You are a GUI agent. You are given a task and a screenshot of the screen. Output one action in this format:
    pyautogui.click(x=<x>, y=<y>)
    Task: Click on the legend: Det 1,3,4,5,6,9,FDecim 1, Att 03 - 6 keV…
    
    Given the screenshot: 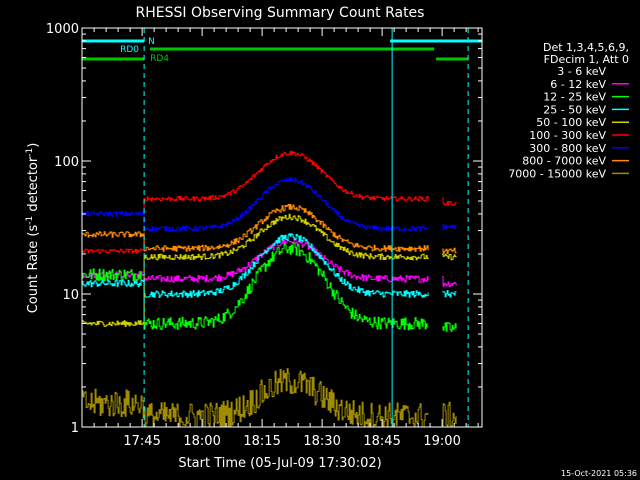 What is the action you would take?
    pyautogui.click(x=568, y=110)
    